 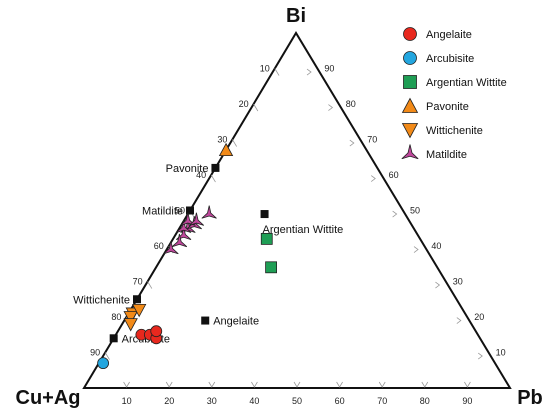 What do you see at coordinates (303, 230) in the screenshot?
I see `reference-label: Argentian Wittite` at bounding box center [303, 230].